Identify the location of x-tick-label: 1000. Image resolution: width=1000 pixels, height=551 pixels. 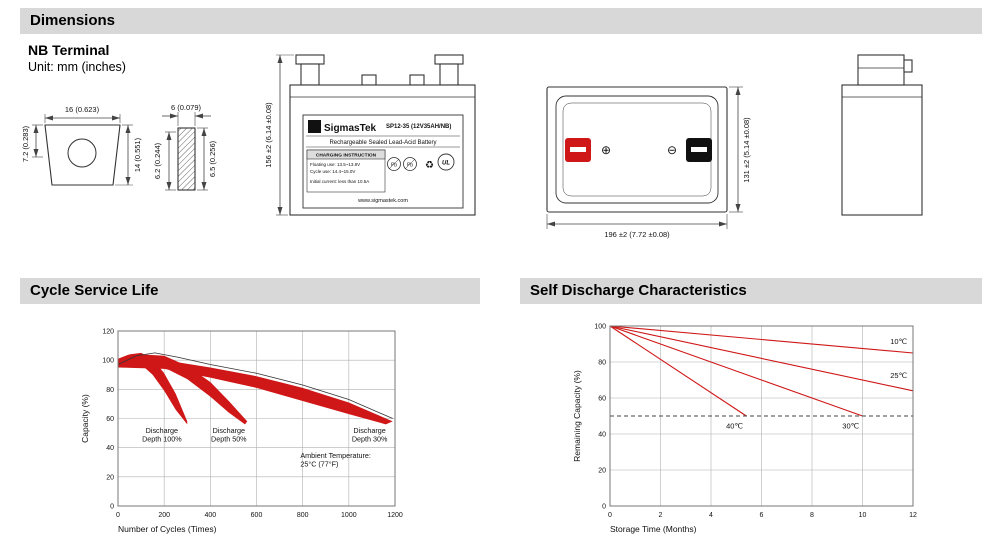
(349, 515).